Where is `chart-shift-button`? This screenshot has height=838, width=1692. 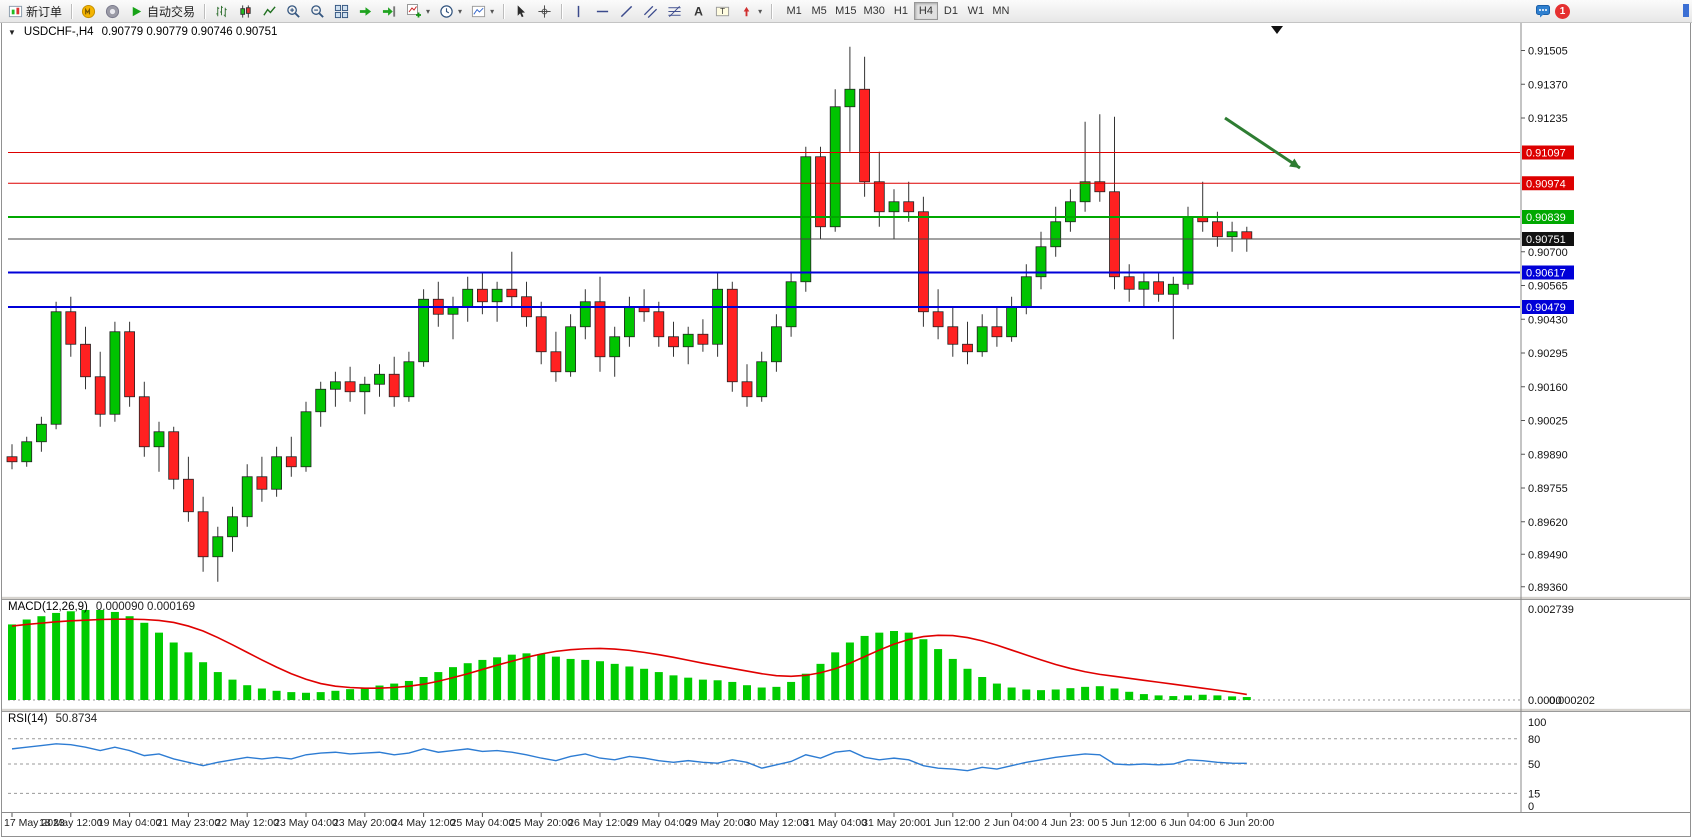
chart-shift-button is located at coordinates (389, 11).